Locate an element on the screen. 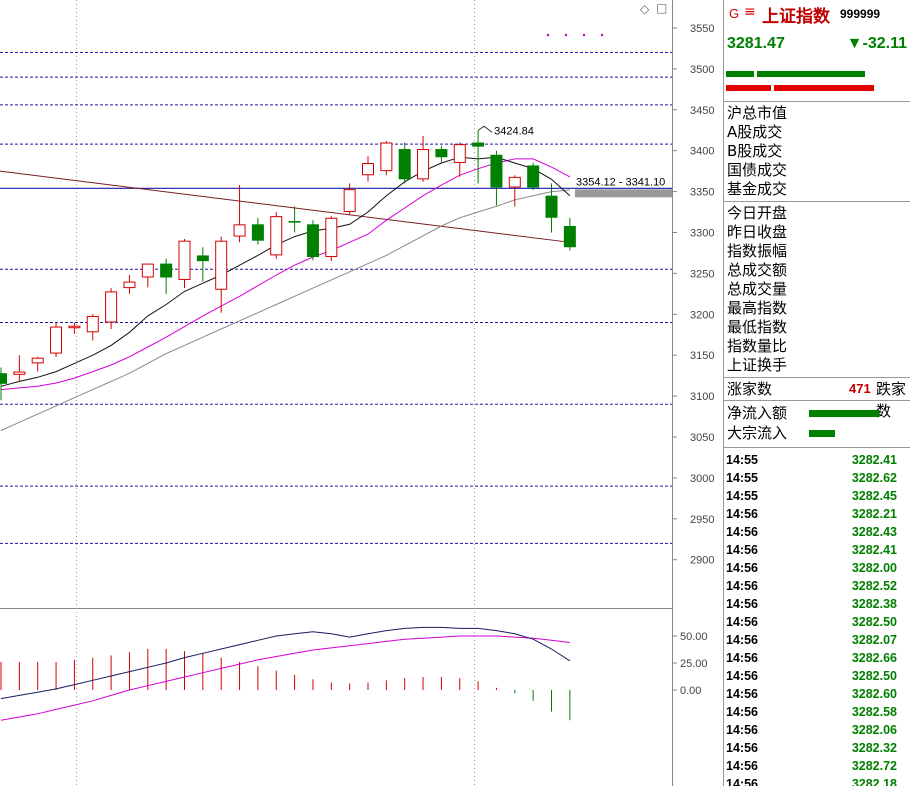  high-marker is located at coordinates (485, 129).